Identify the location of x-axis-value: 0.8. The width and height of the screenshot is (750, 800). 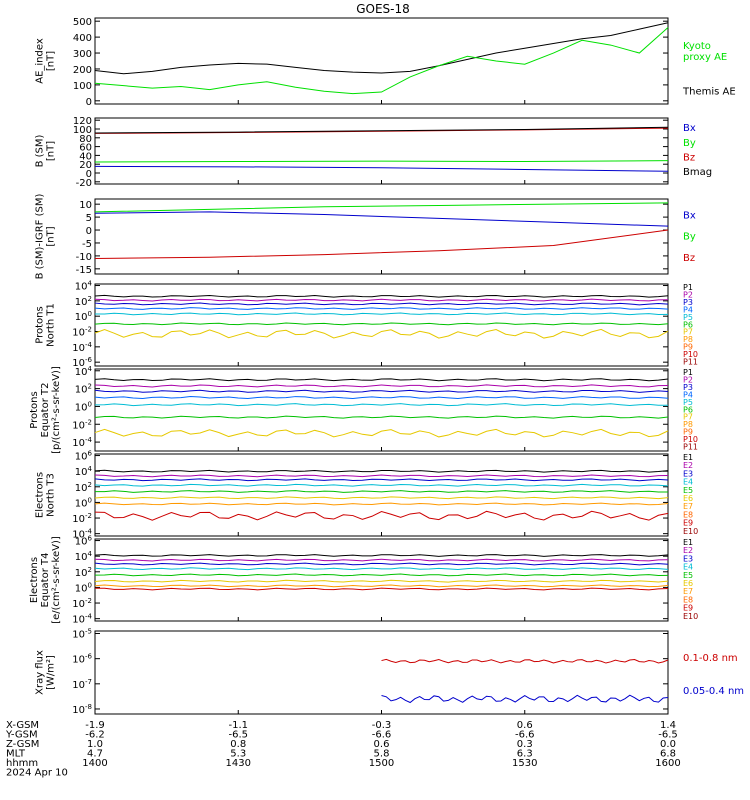
(238, 744).